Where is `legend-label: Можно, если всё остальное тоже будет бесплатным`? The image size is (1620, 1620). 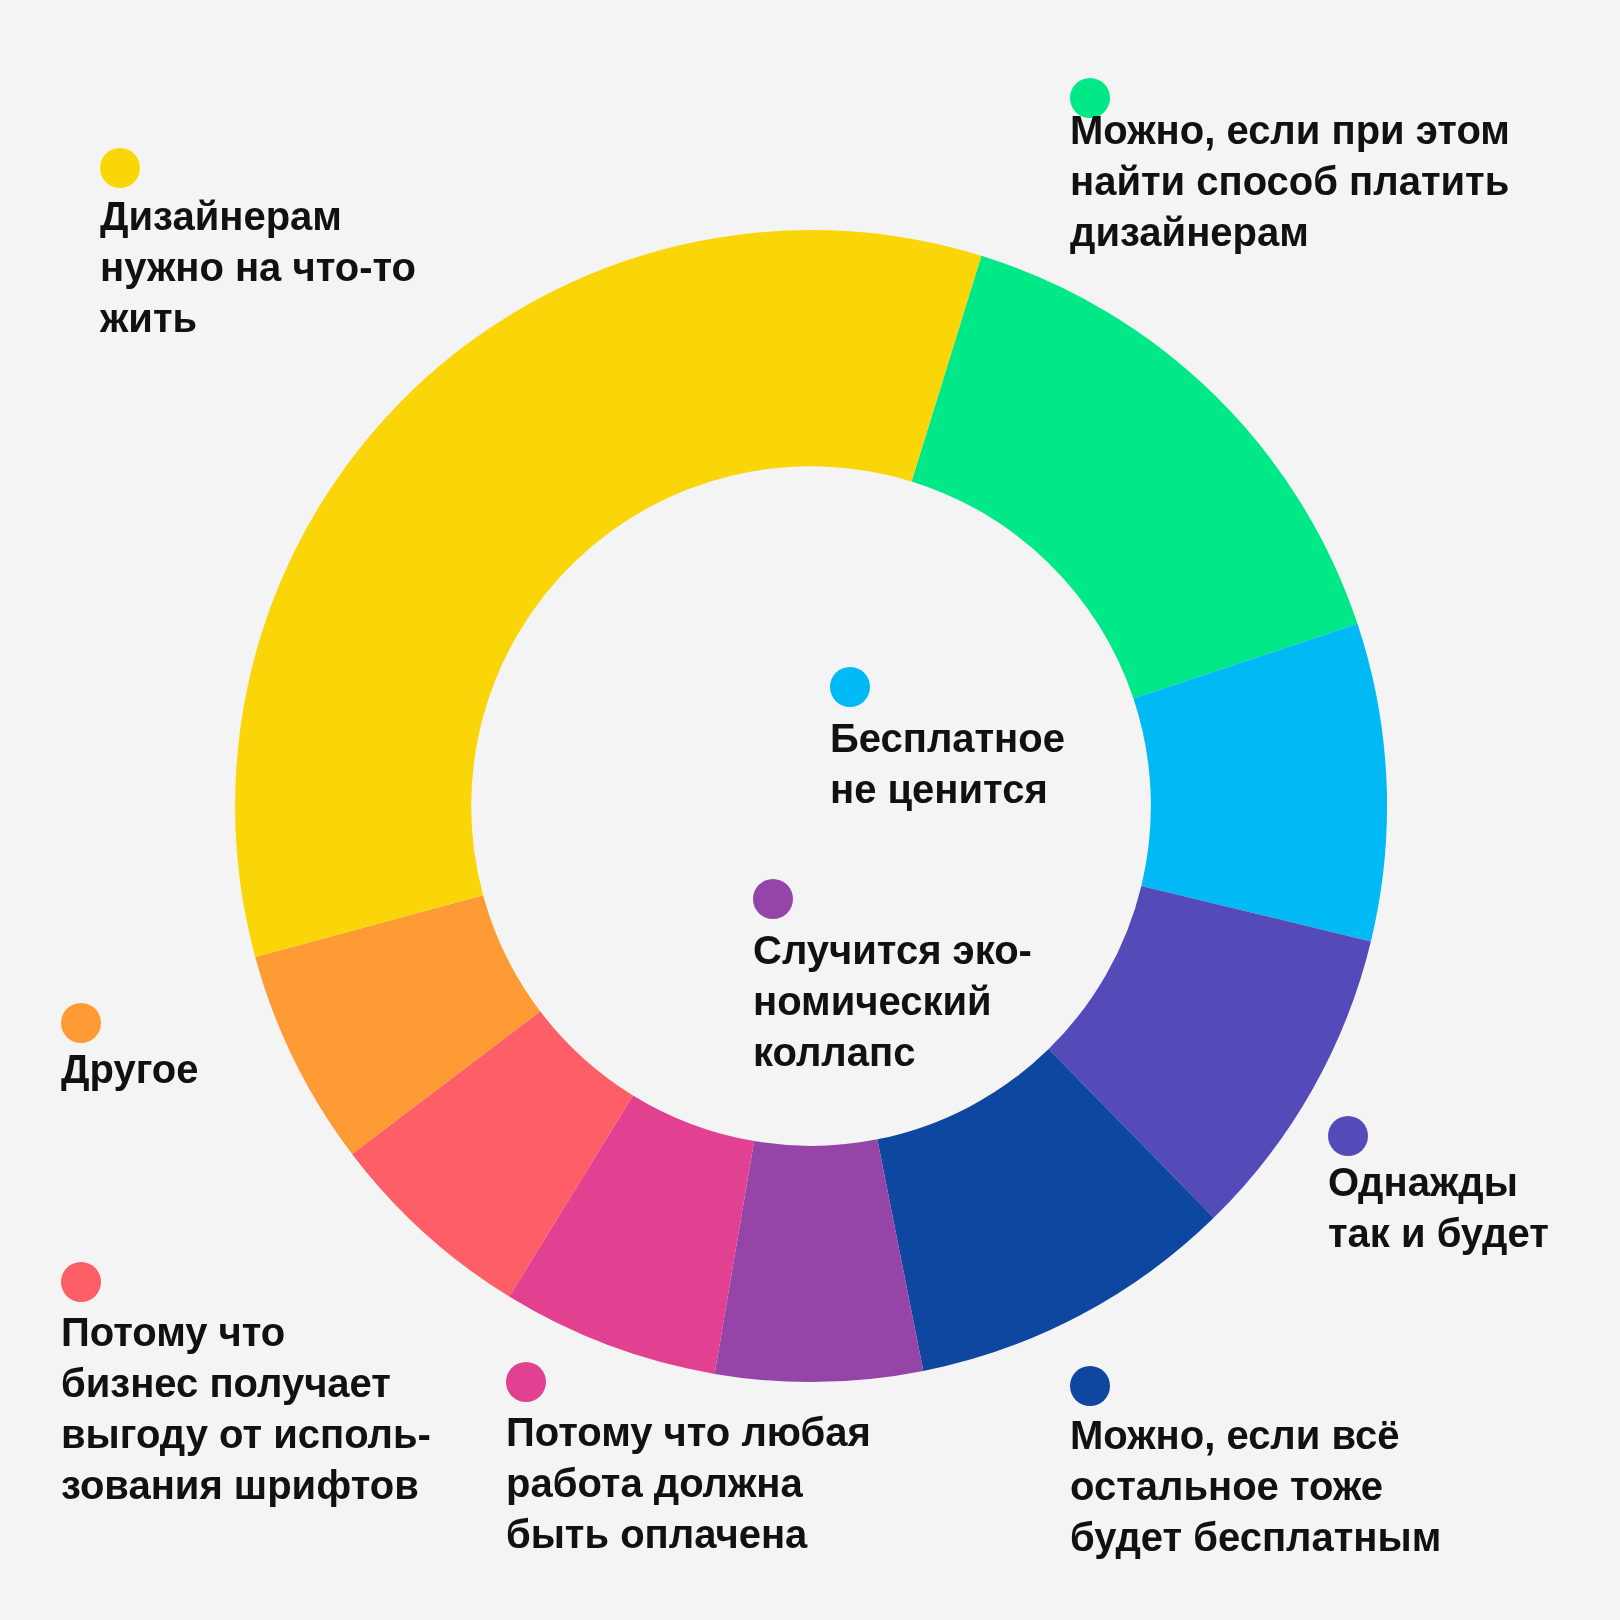 legend-label: Можно, если всё остальное тоже будет бесплатным is located at coordinates (1256, 1486).